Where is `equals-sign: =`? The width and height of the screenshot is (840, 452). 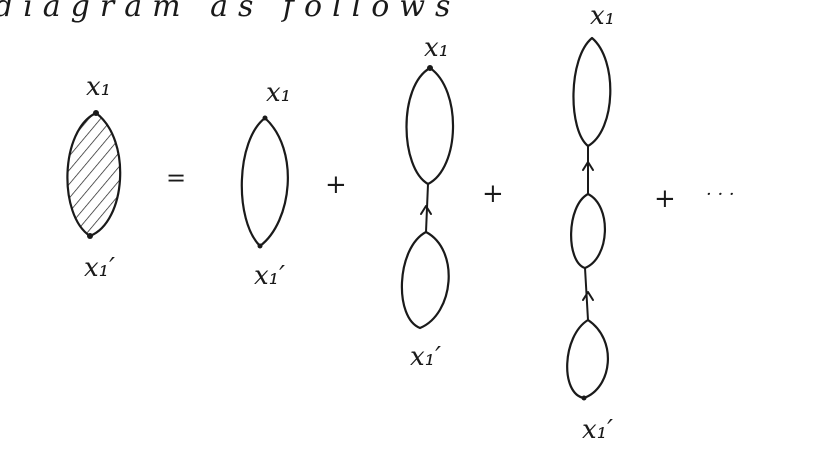
equals-sign: = is located at coordinates (176, 178).